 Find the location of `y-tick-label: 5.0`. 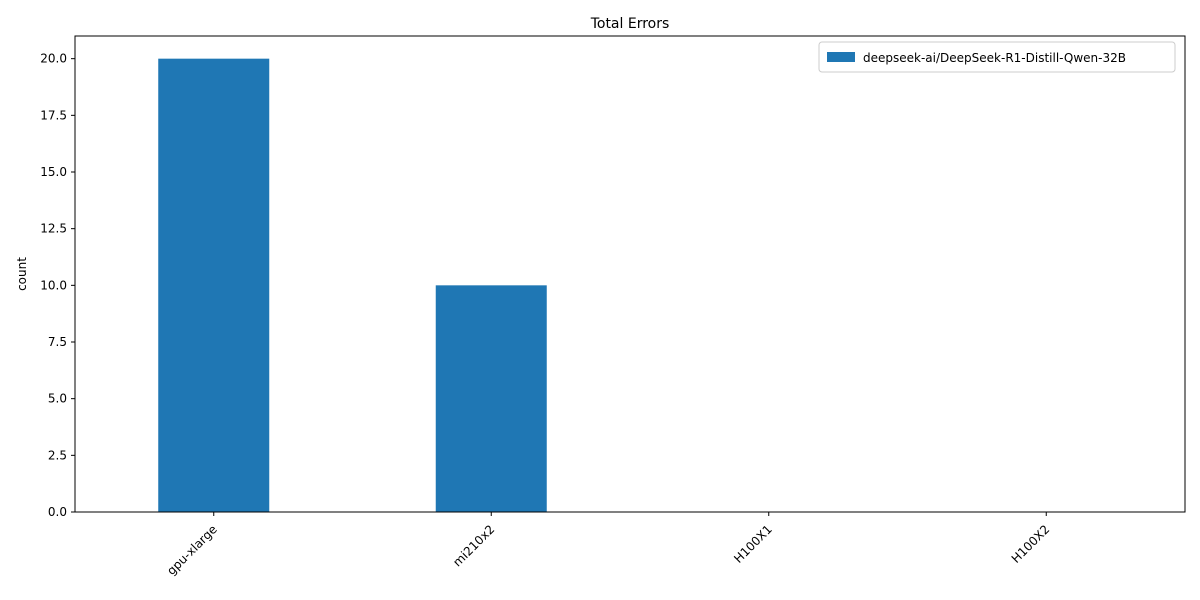

y-tick-label: 5.0 is located at coordinates (57, 399).